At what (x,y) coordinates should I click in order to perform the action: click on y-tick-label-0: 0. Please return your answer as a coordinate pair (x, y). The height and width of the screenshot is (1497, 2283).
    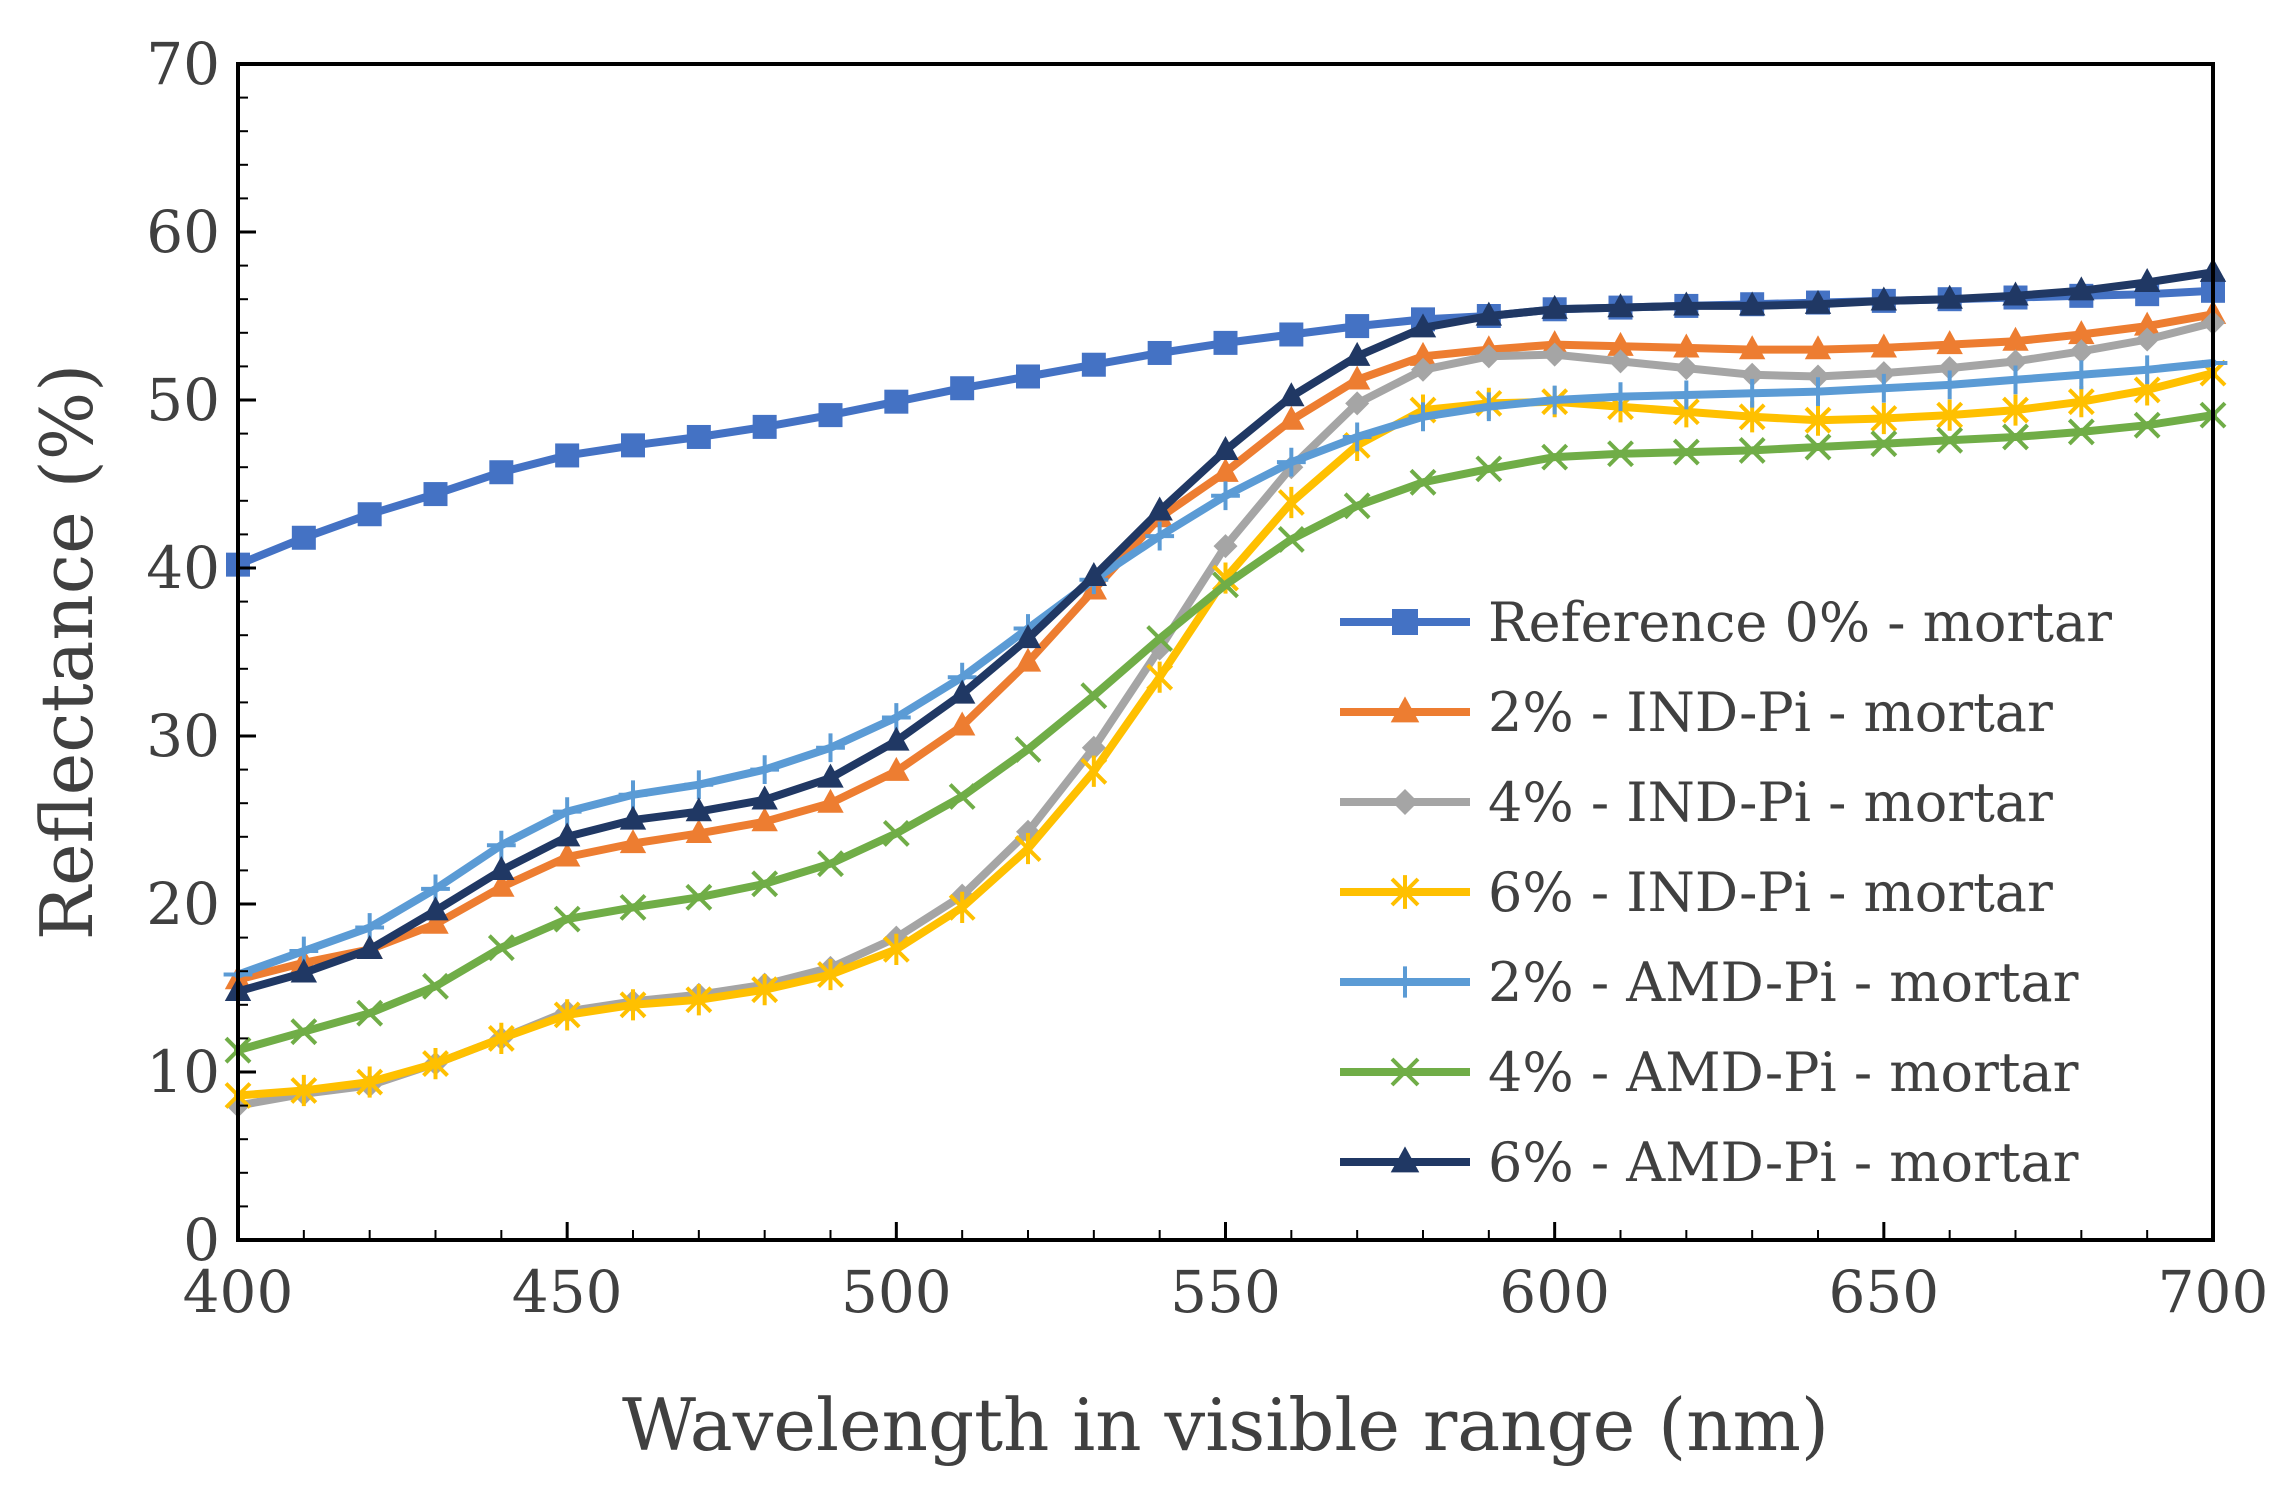
    Looking at the image, I should click on (201, 1240).